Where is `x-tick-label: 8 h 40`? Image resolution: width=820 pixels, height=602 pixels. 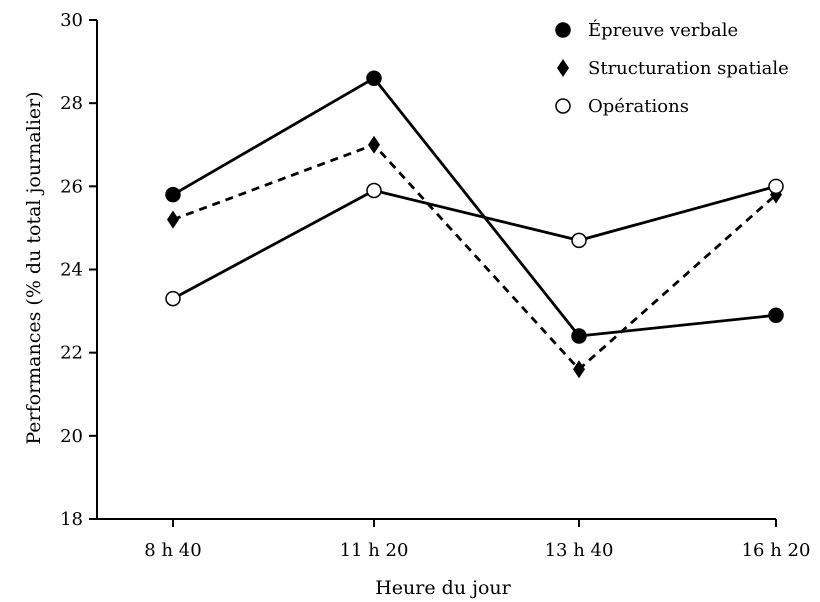
x-tick-label: 8 h 40 is located at coordinates (172, 550).